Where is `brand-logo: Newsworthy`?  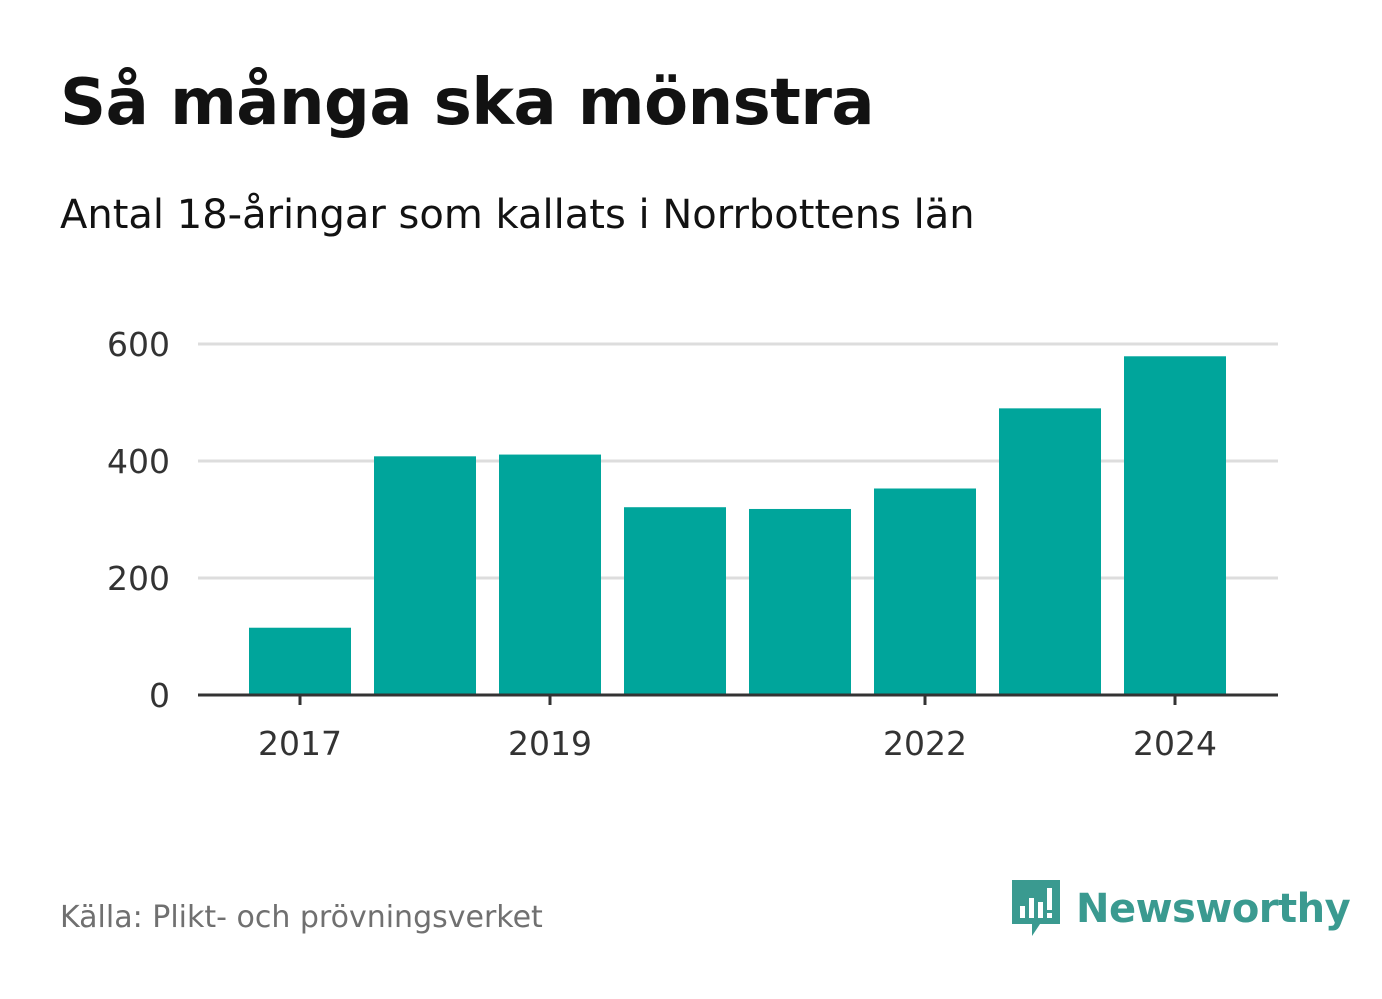
brand-logo: Newsworthy is located at coordinates (1180, 909).